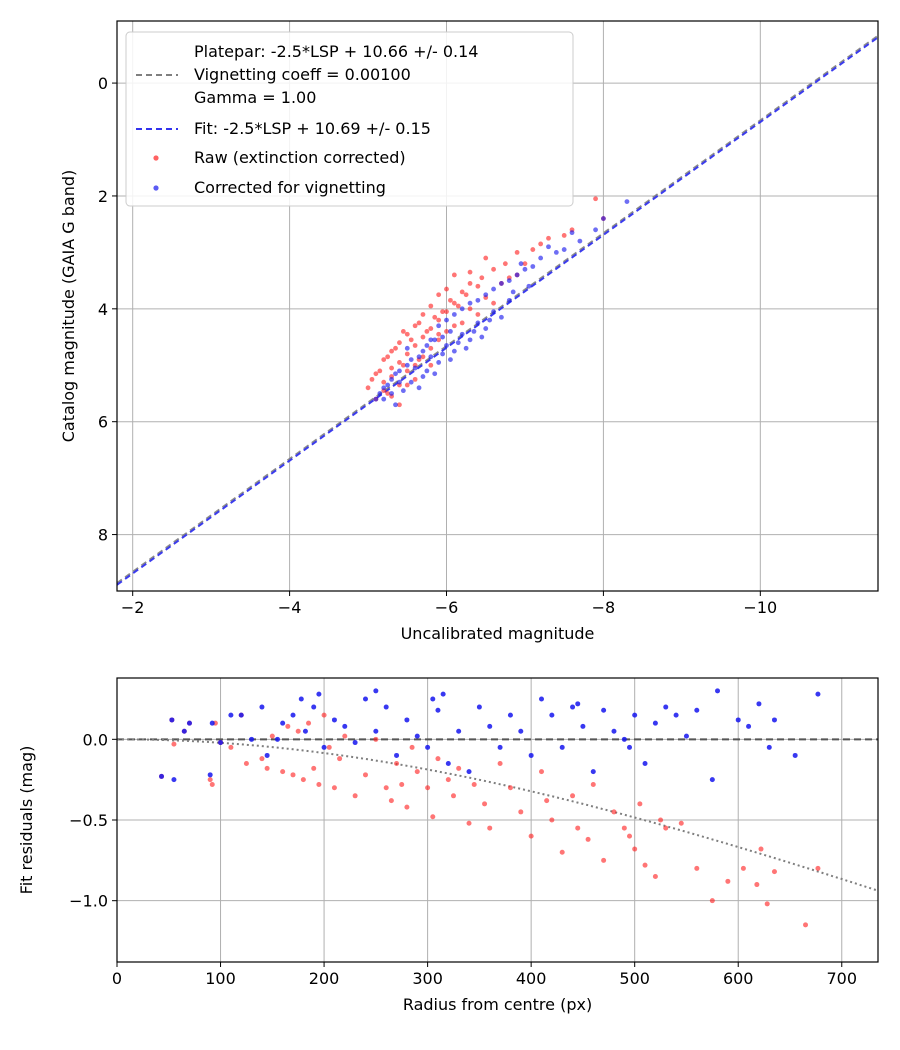 Image resolution: width=900 pixels, height=1050 pixels. Describe the element at coordinates (103, 422) in the screenshot. I see `top-ytick-label: 6` at that location.